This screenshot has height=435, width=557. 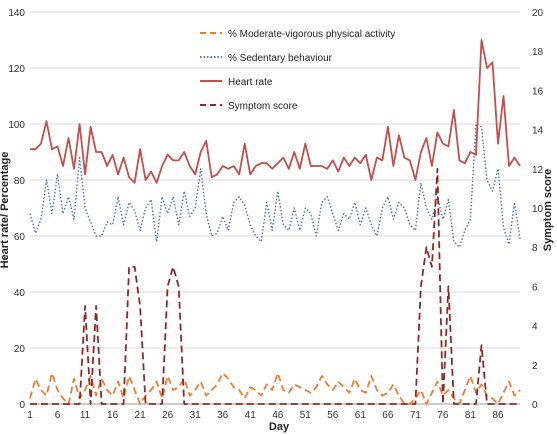 What do you see at coordinates (16, 209) in the screenshot?
I see `left-y-axis: 0 20 40 60 80 100 120 140` at bounding box center [16, 209].